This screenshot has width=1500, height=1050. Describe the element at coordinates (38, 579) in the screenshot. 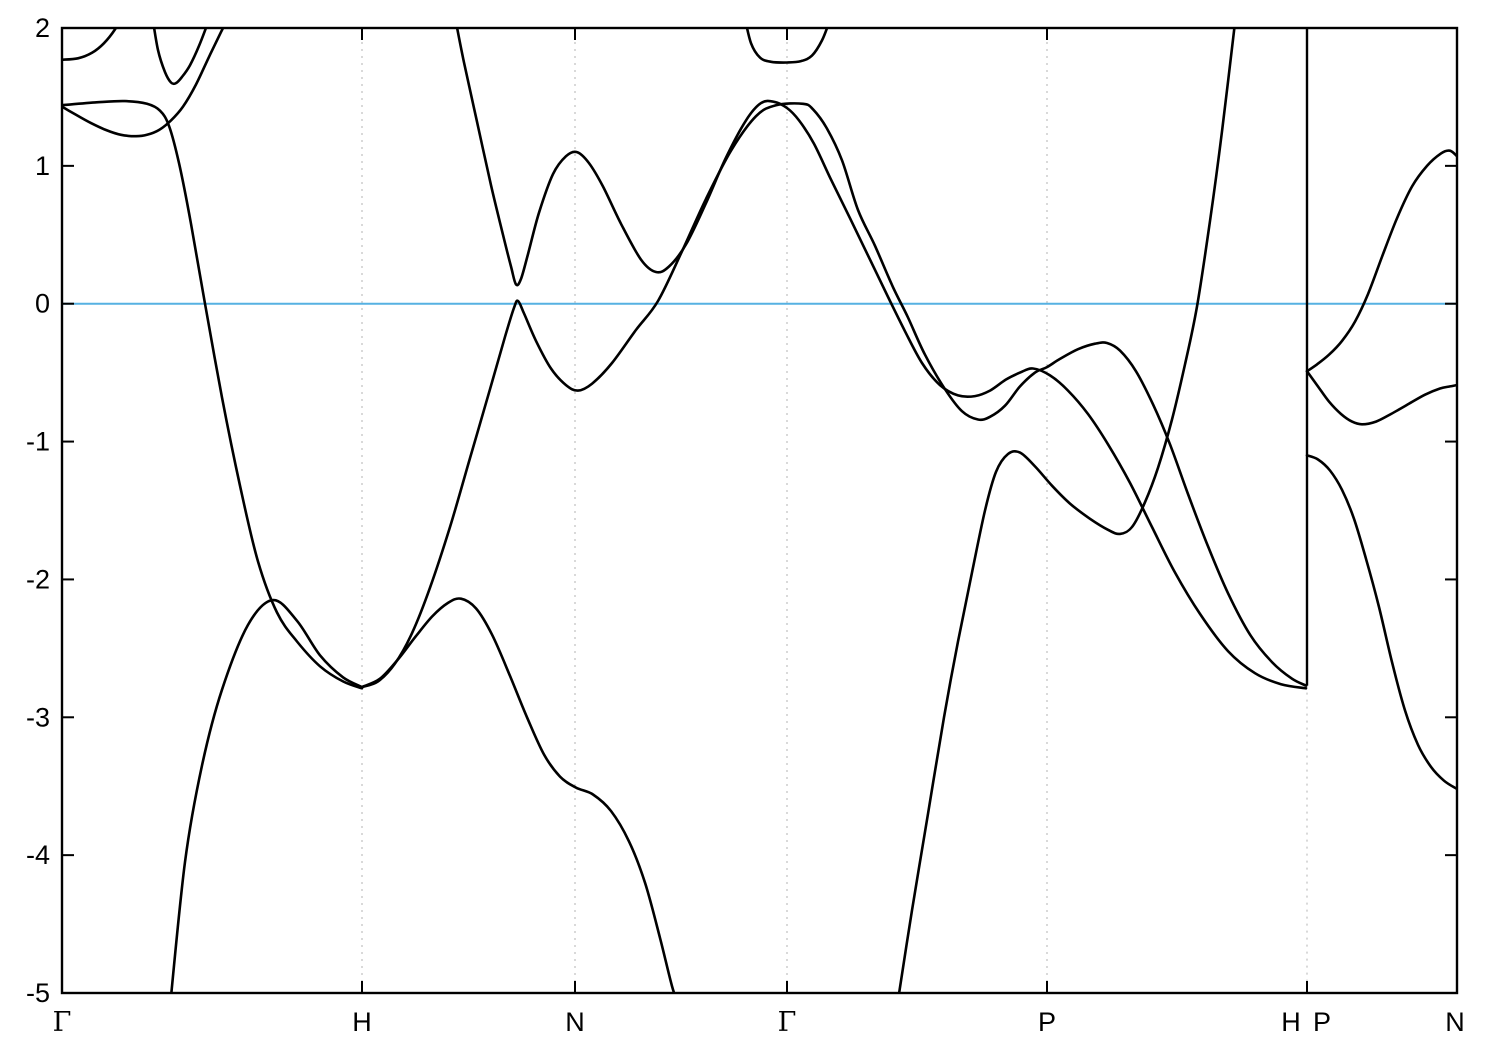

I see `y-axis-tick-label: -2` at that location.